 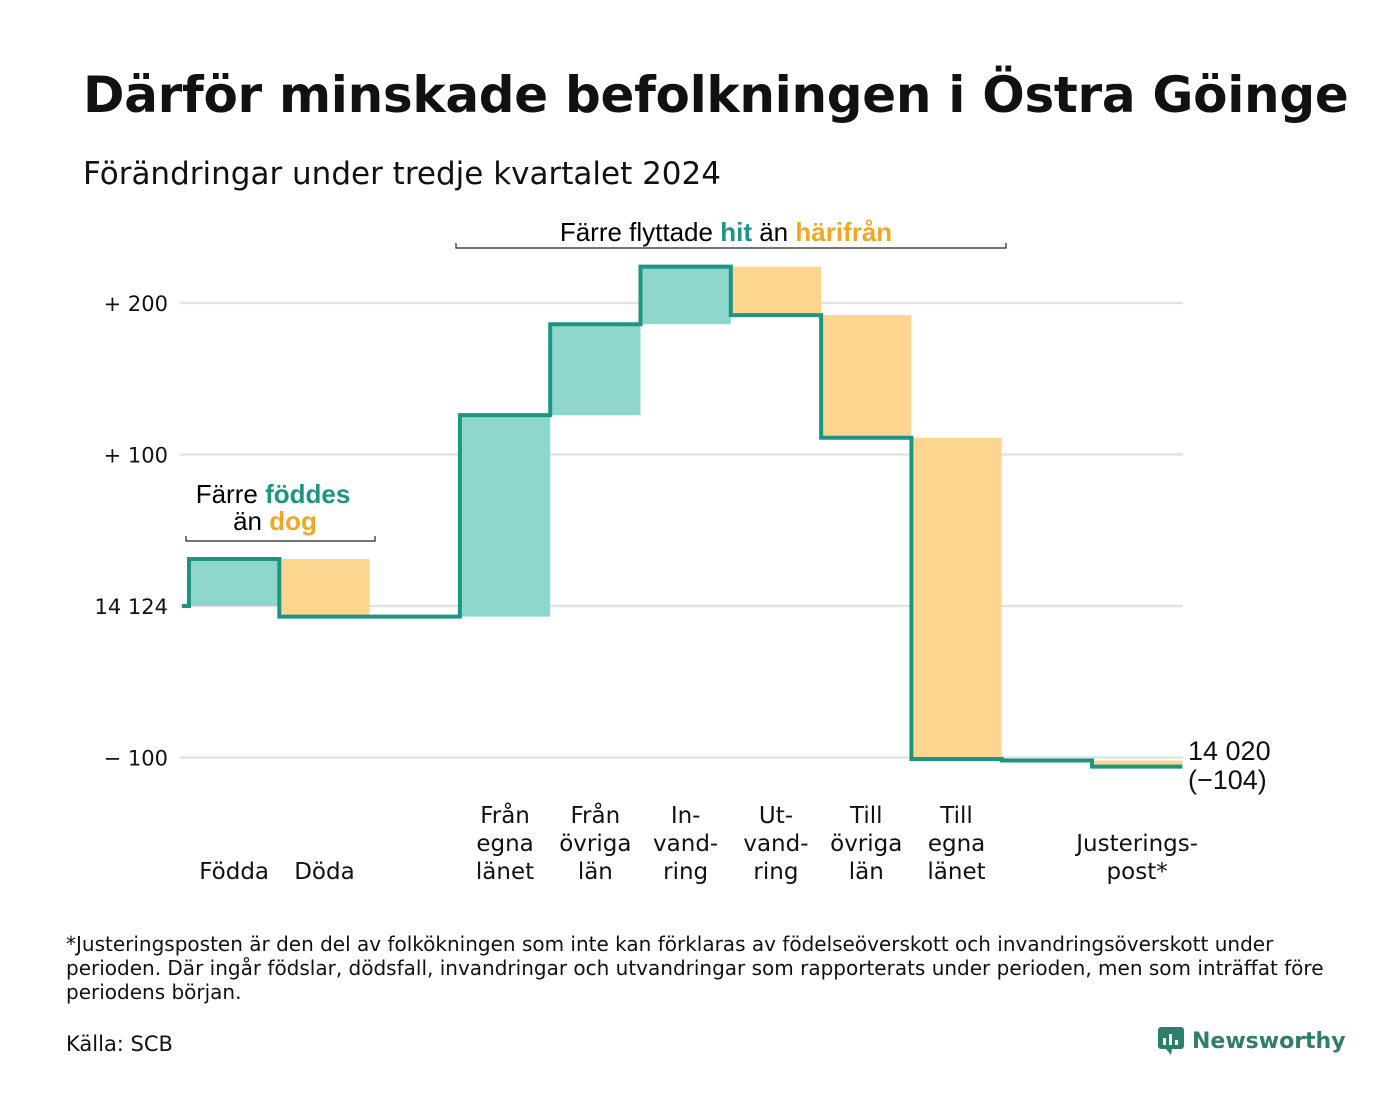 What do you see at coordinates (136, 456) in the screenshot?
I see `y-tick-label: + 100` at bounding box center [136, 456].